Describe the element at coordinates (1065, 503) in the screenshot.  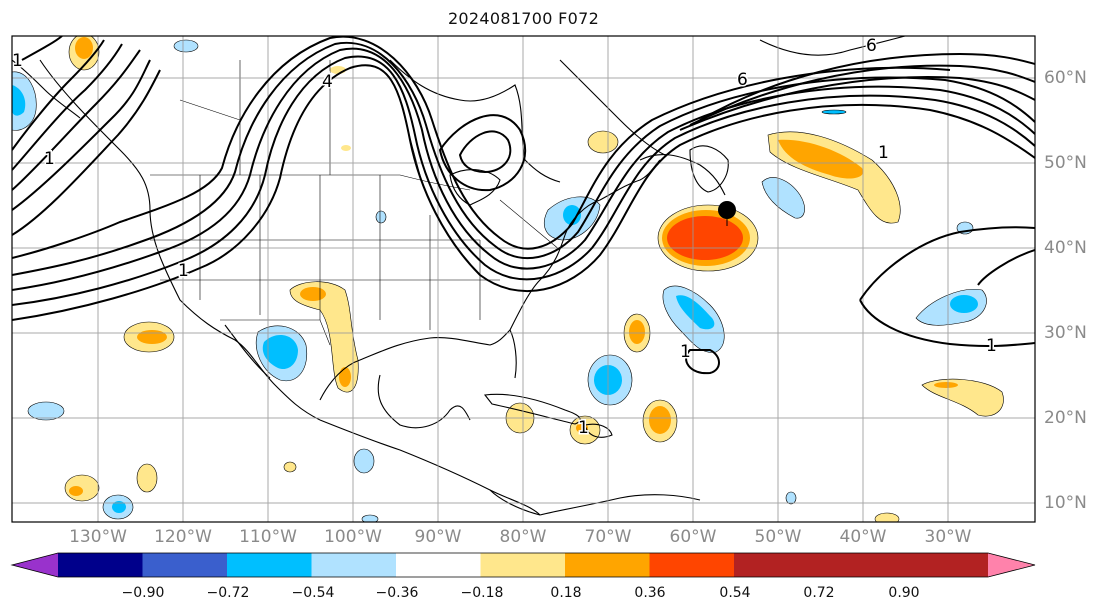
I see `lat-label-10n: 10°N` at that location.